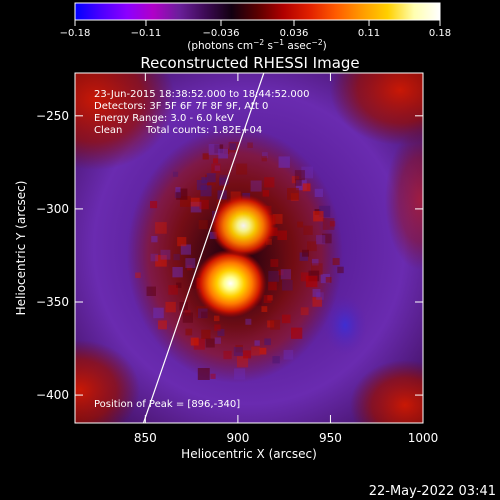 This screenshot has height=500, width=500. Describe the element at coordinates (255, 29) in the screenshot. I see `colorbar-ticks: −0.18 −0.11 −0.036 0.036 0.11 0.18` at that location.